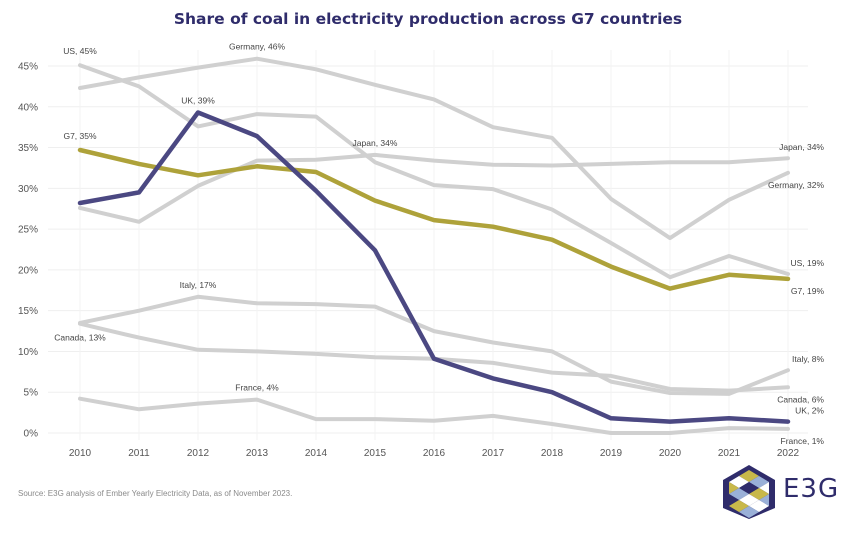 The height and width of the screenshot is (534, 856). I want to click on x-tick-label: 2018, so click(552, 453).